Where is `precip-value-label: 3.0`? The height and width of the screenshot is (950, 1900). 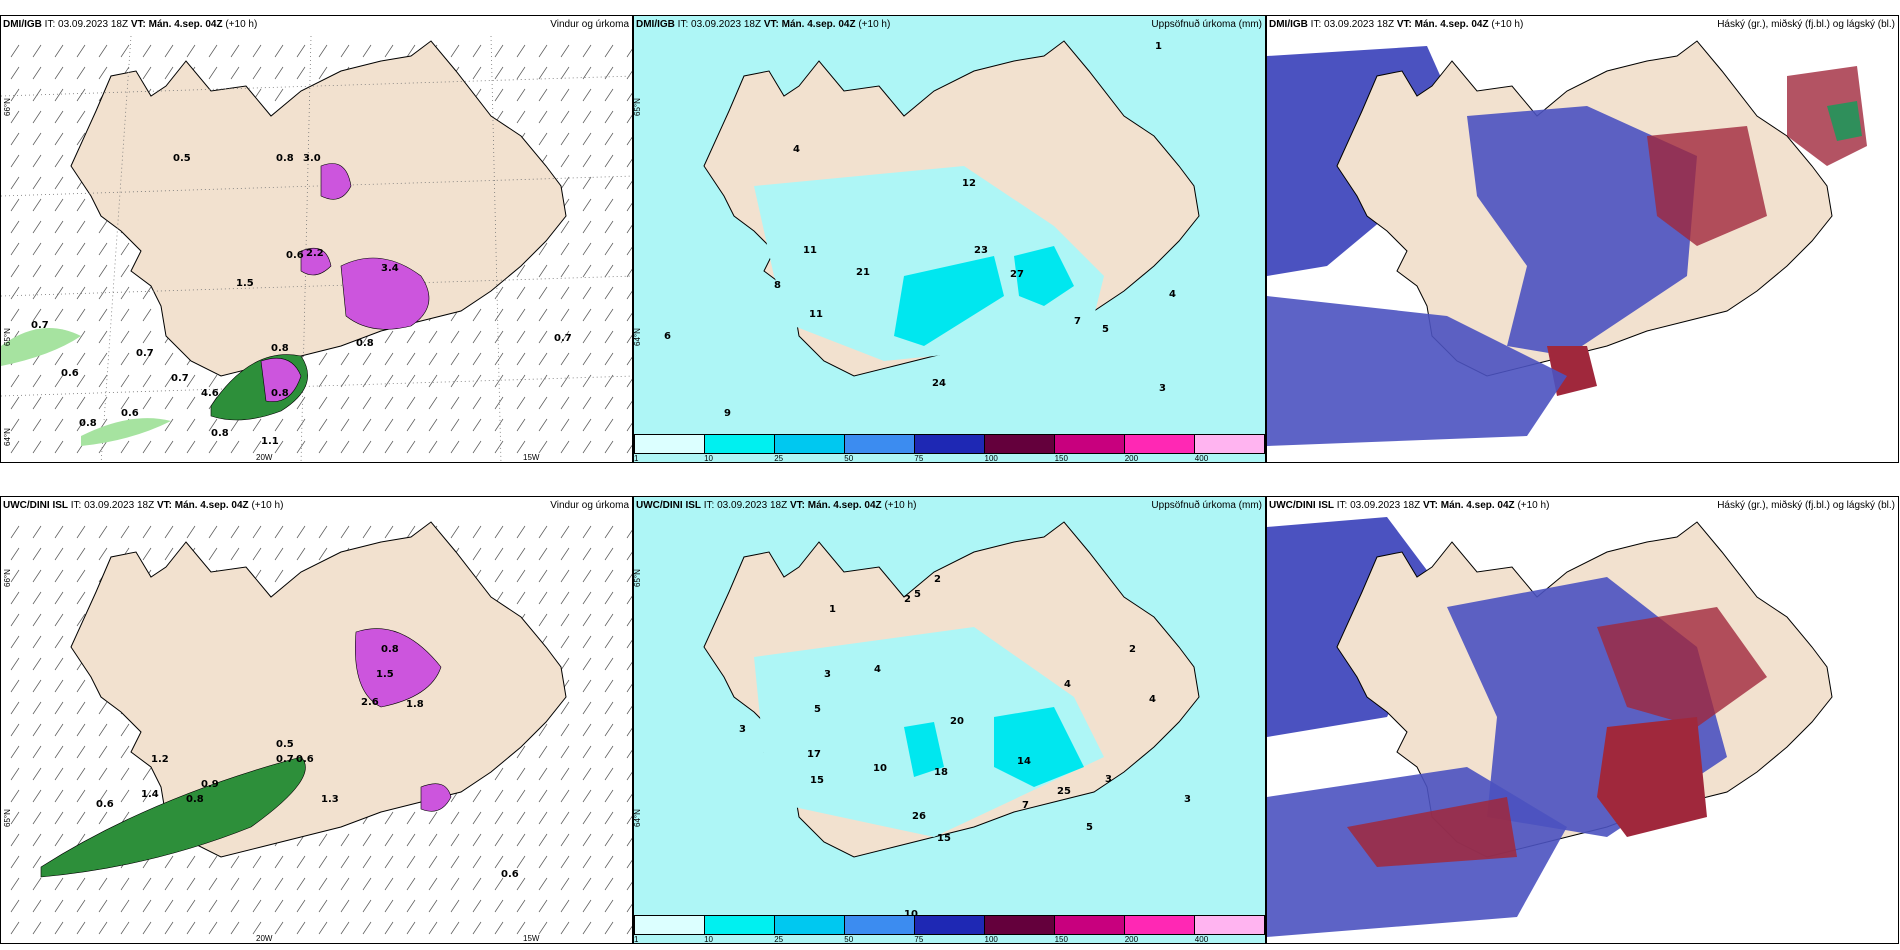
precip-value-label: 3.0 is located at coordinates (312, 158).